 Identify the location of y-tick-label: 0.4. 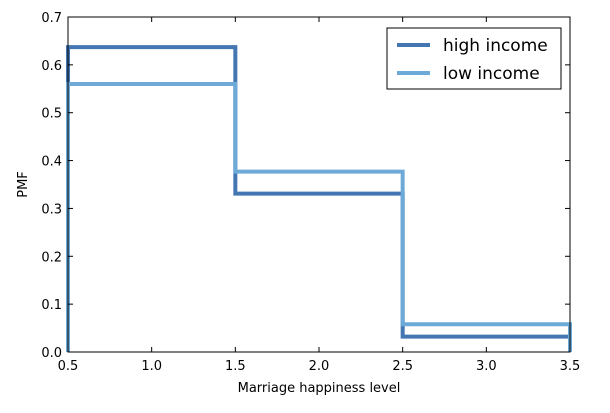
(51, 162).